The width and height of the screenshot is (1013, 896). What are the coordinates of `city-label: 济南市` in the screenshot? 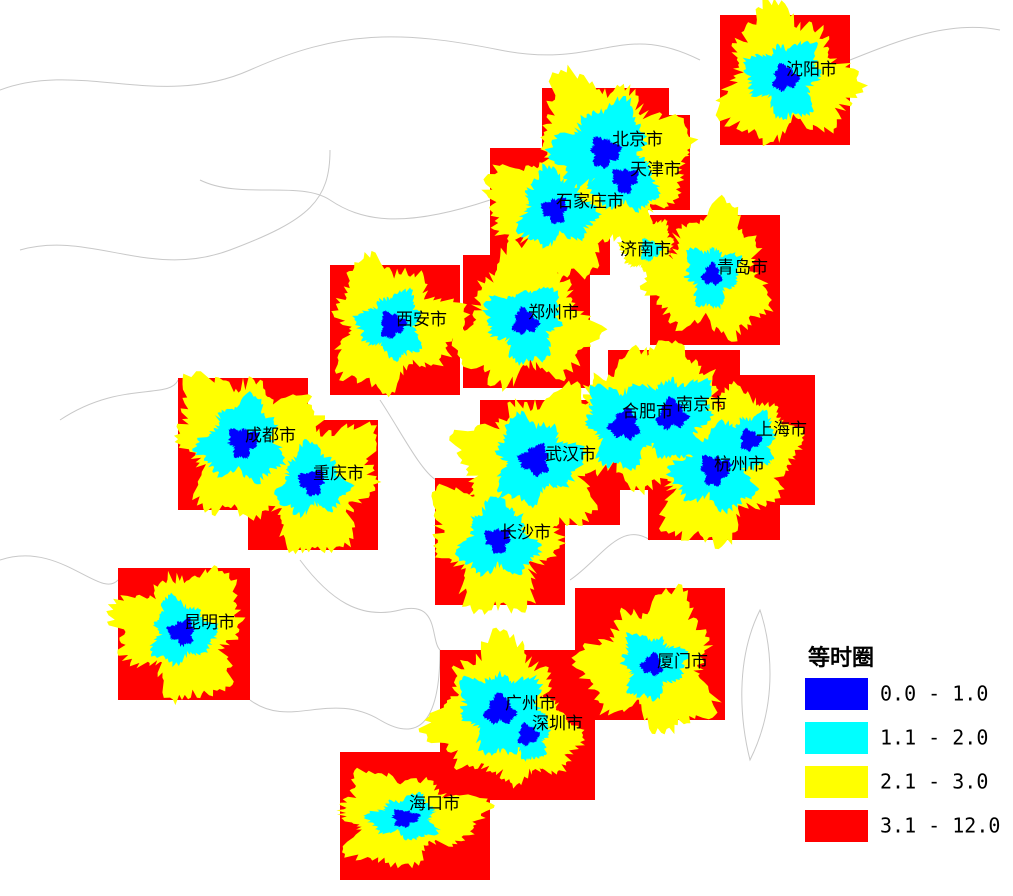 It's located at (645, 250).